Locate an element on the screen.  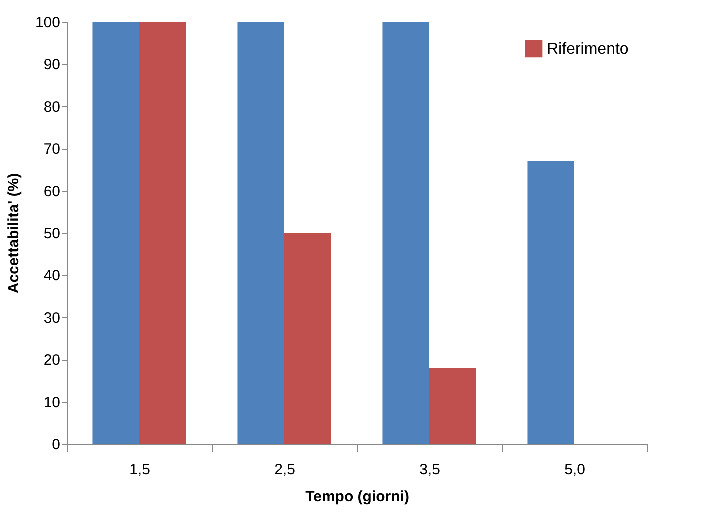
x-axis-title: Tempo (giorni) is located at coordinates (358, 497).